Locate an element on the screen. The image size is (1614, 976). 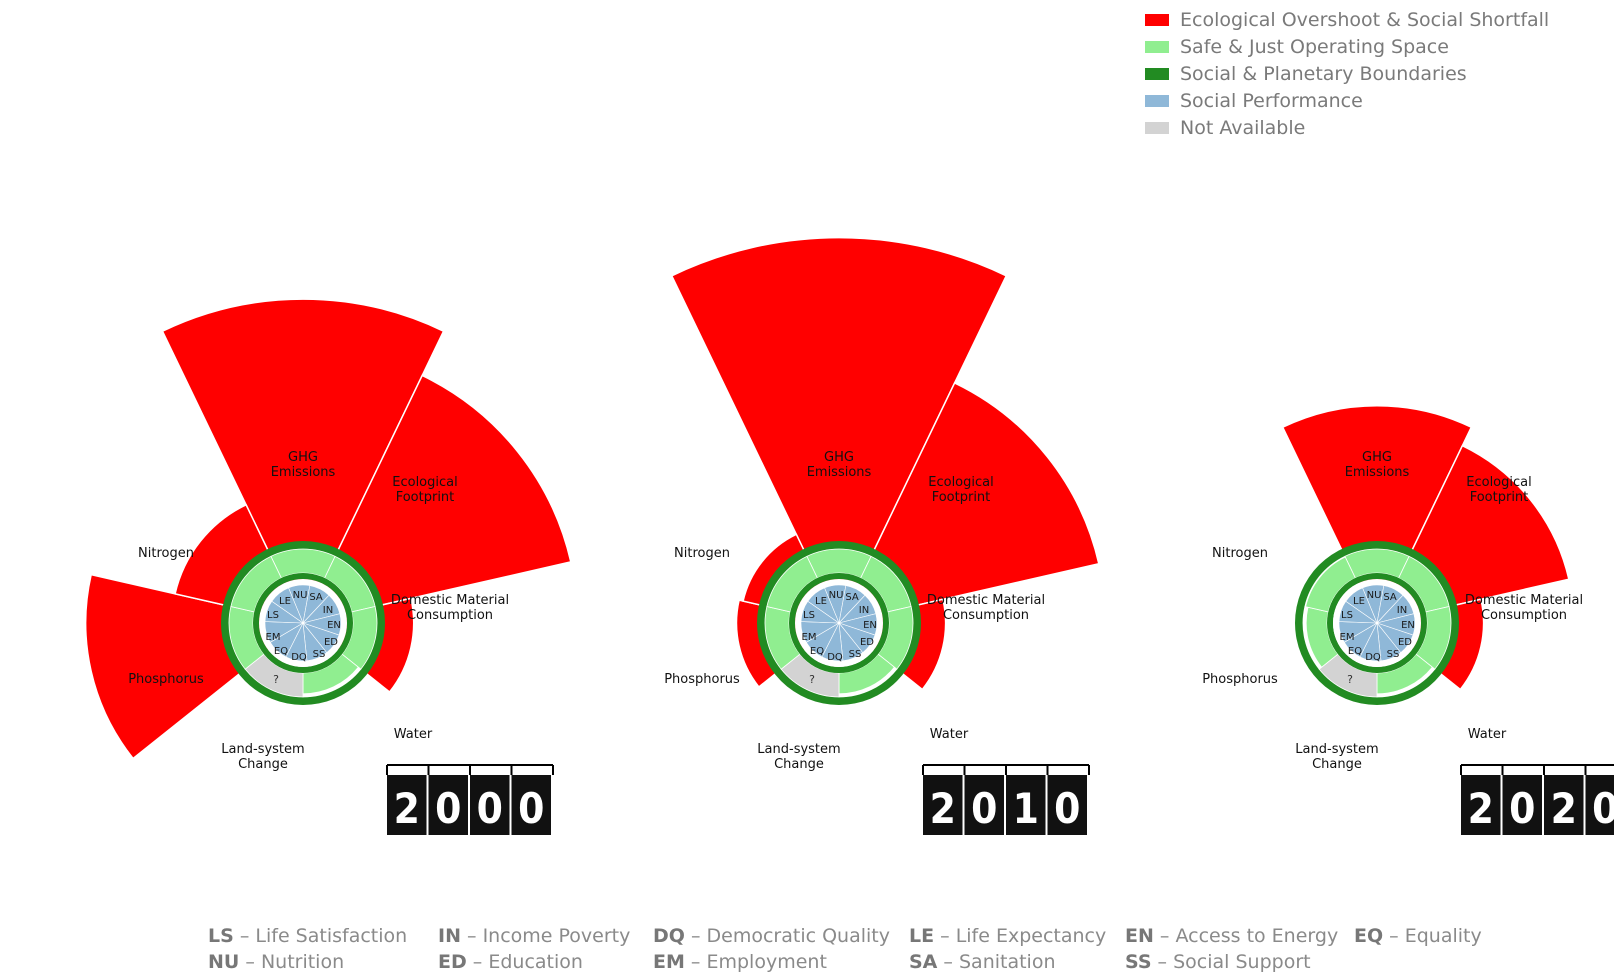
abbr-code: SS is located at coordinates (1138, 962).